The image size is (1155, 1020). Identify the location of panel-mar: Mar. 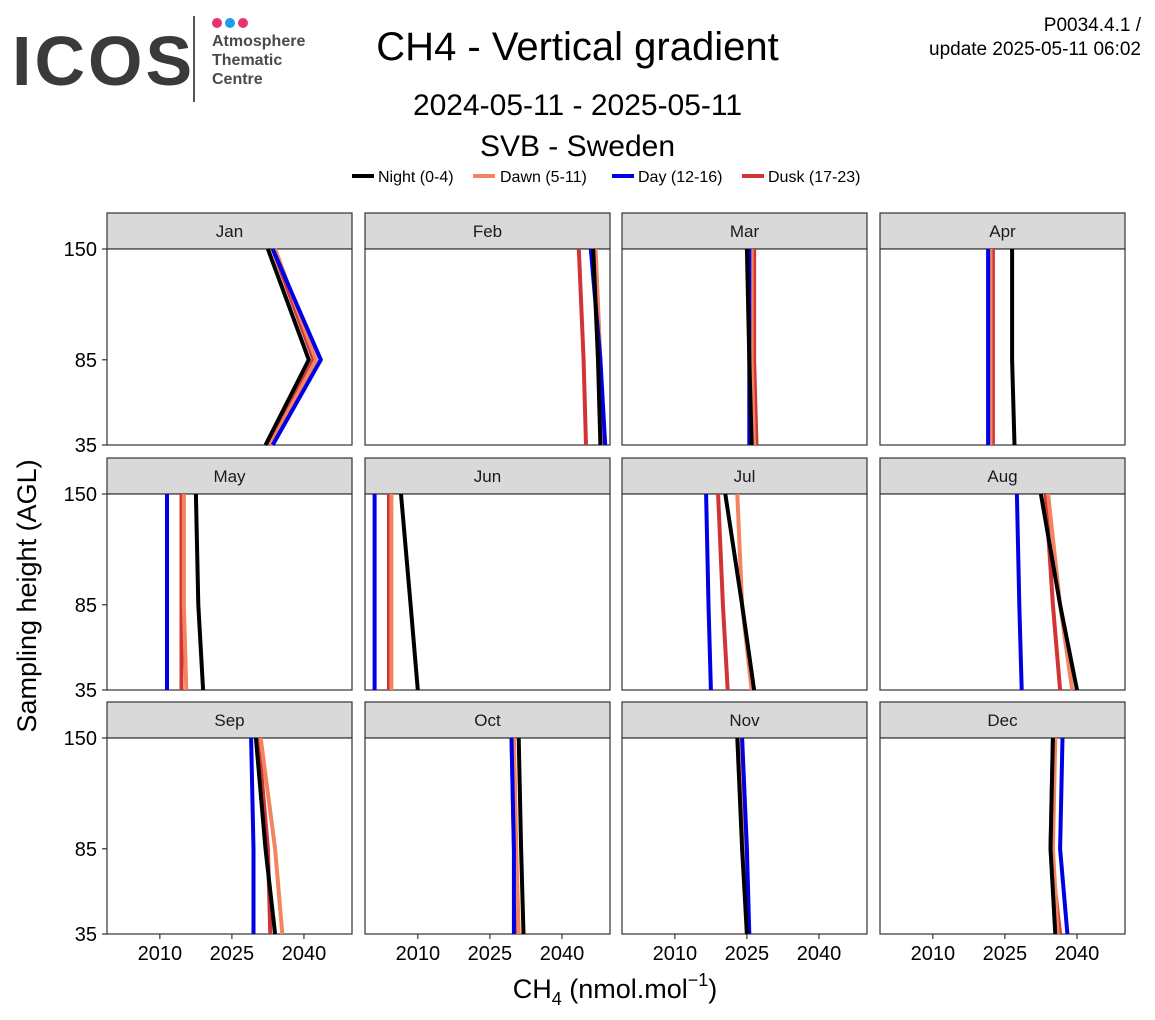
(744, 329).